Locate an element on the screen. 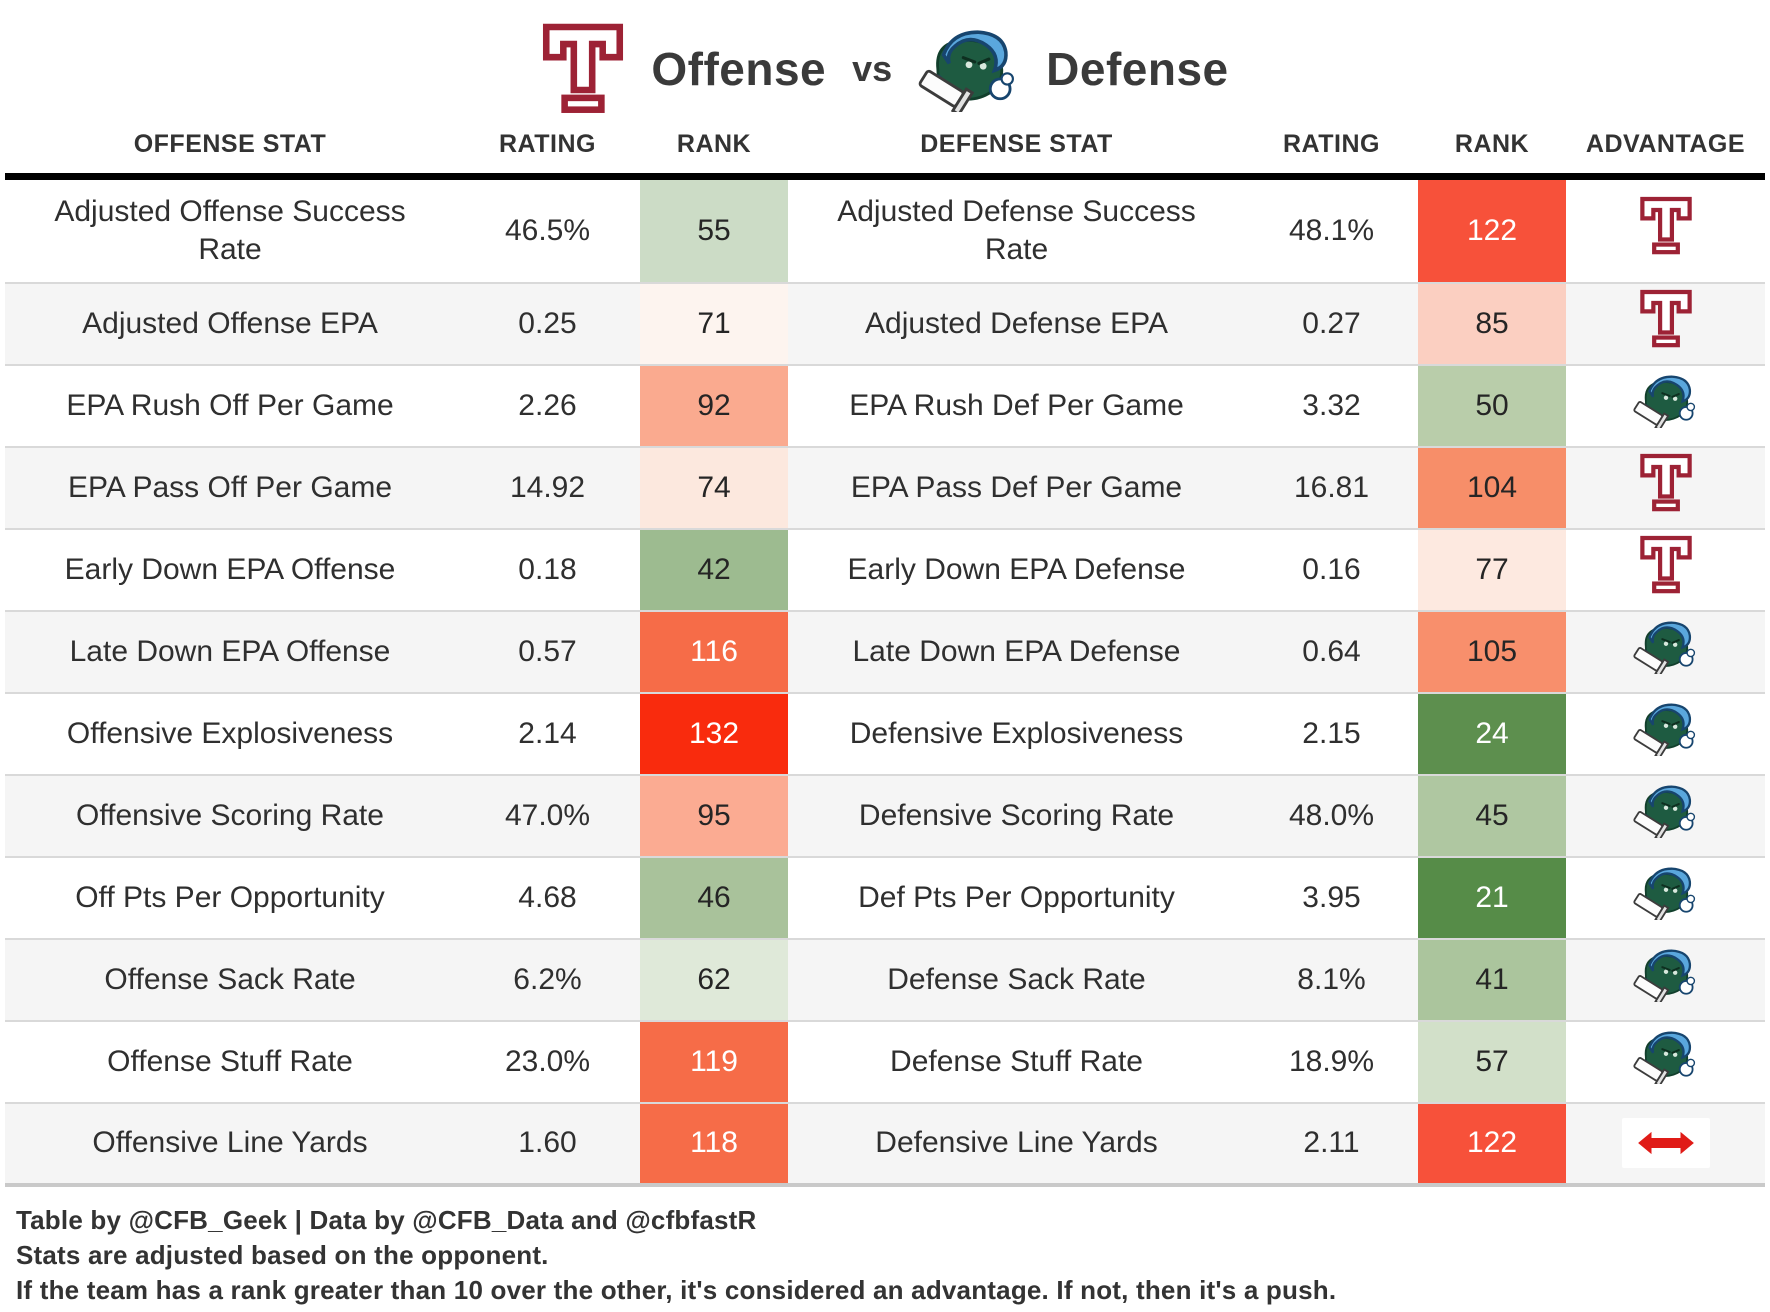 Image resolution: width=1770 pixels, height=1312 pixels. offense-rank: 118 is located at coordinates (714, 1143).